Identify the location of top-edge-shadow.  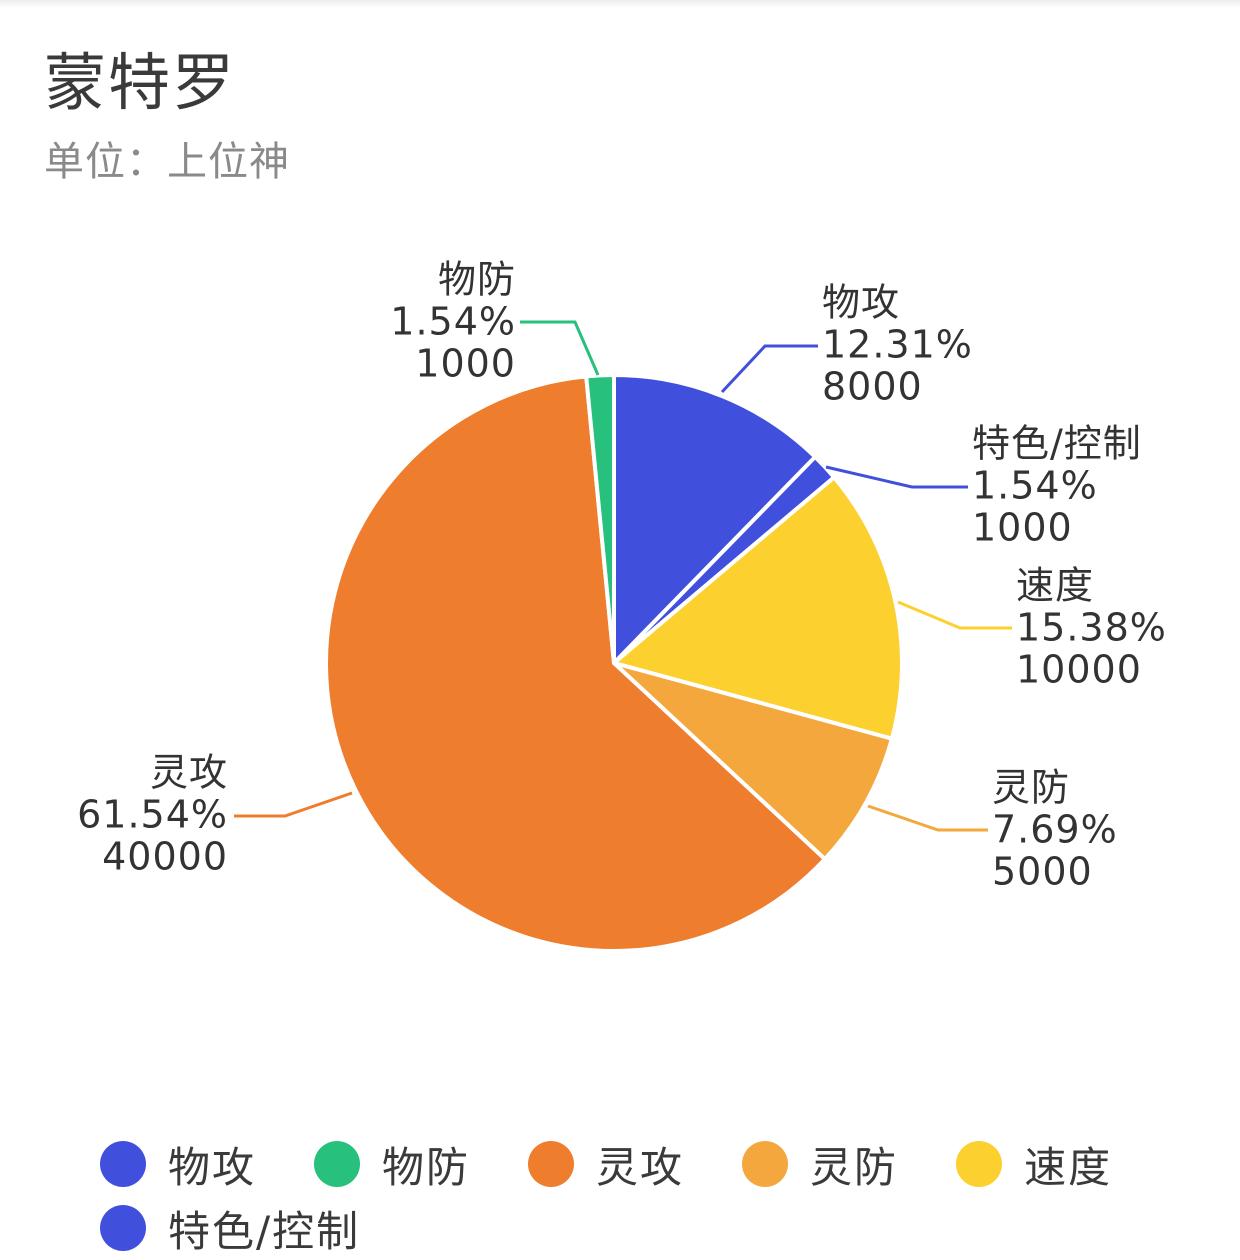
(620, 4).